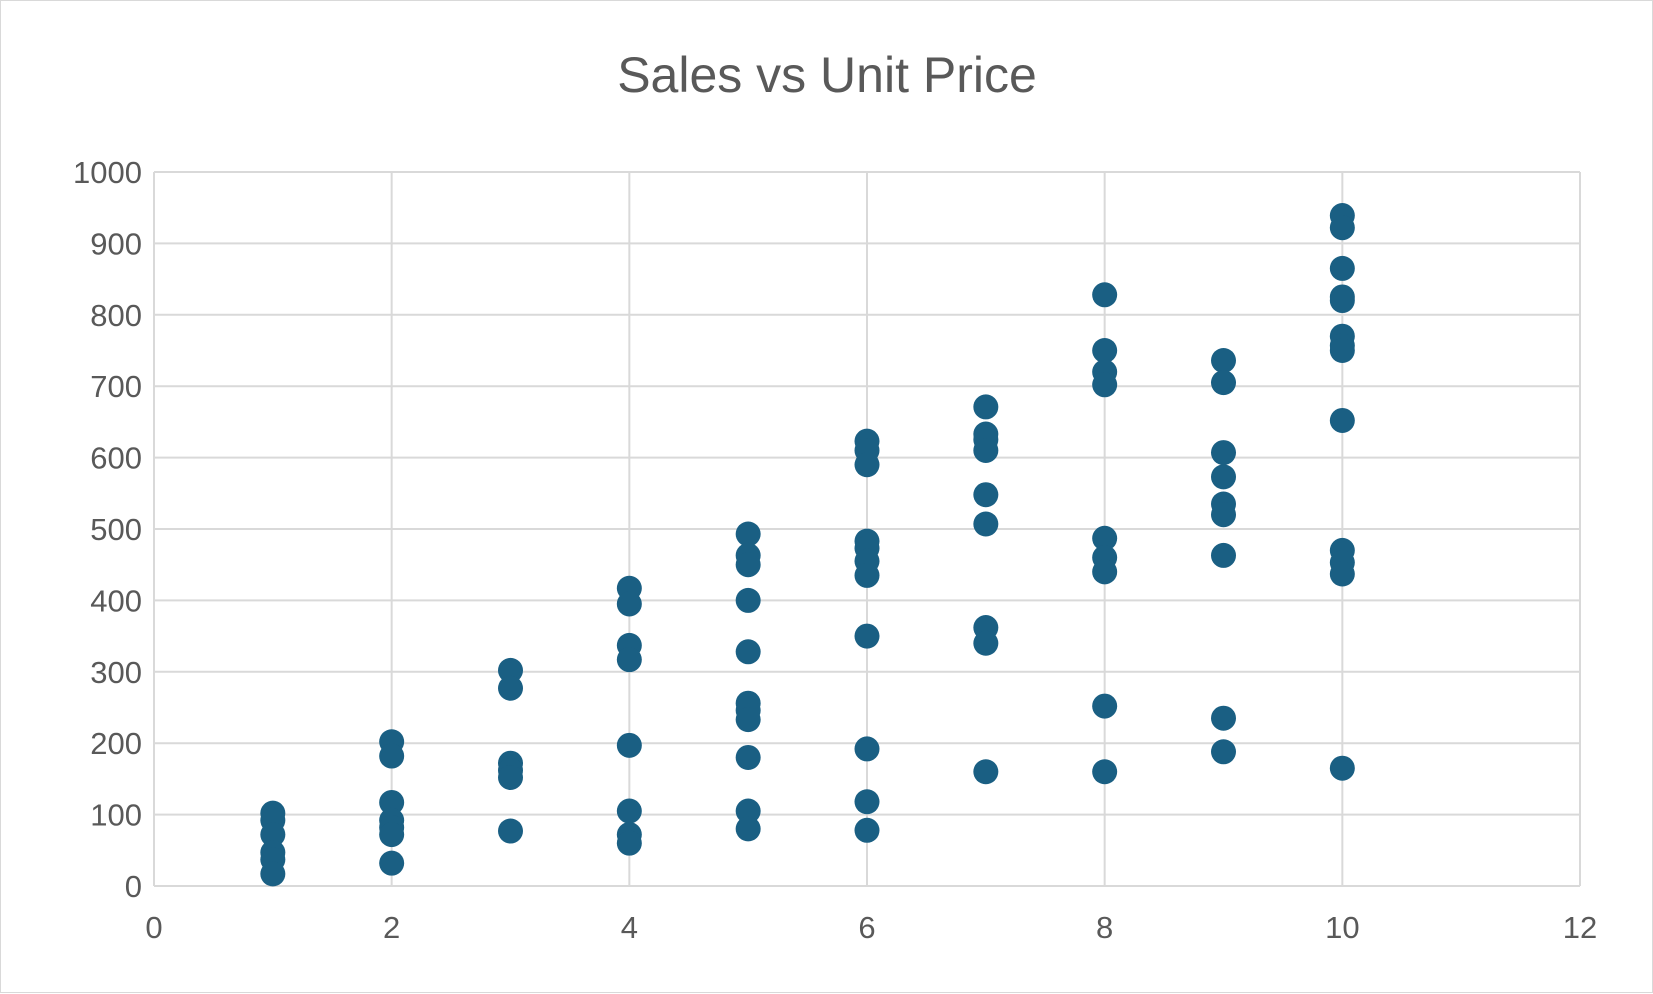 This screenshot has height=994, width=1653. What do you see at coordinates (116, 458) in the screenshot?
I see `y-tick-label: 600` at bounding box center [116, 458].